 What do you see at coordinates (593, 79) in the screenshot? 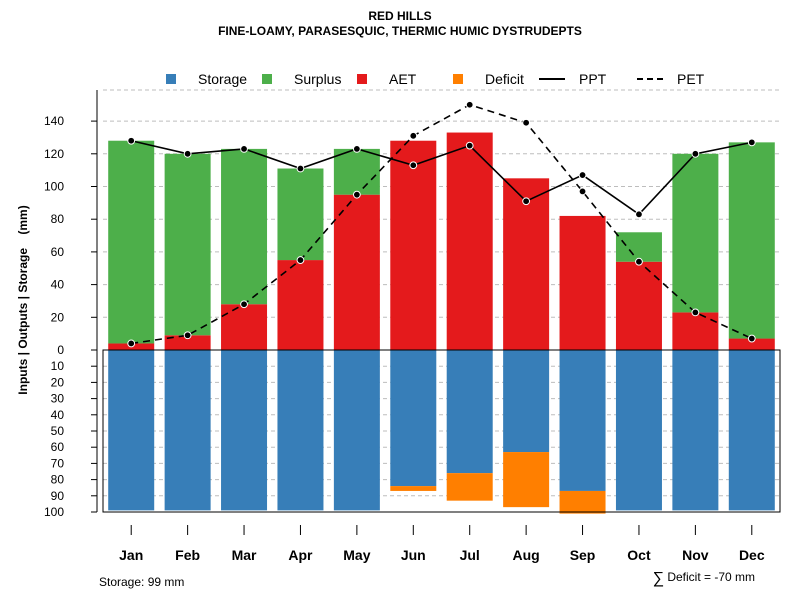
I see `legend-label: PPT` at bounding box center [593, 79].